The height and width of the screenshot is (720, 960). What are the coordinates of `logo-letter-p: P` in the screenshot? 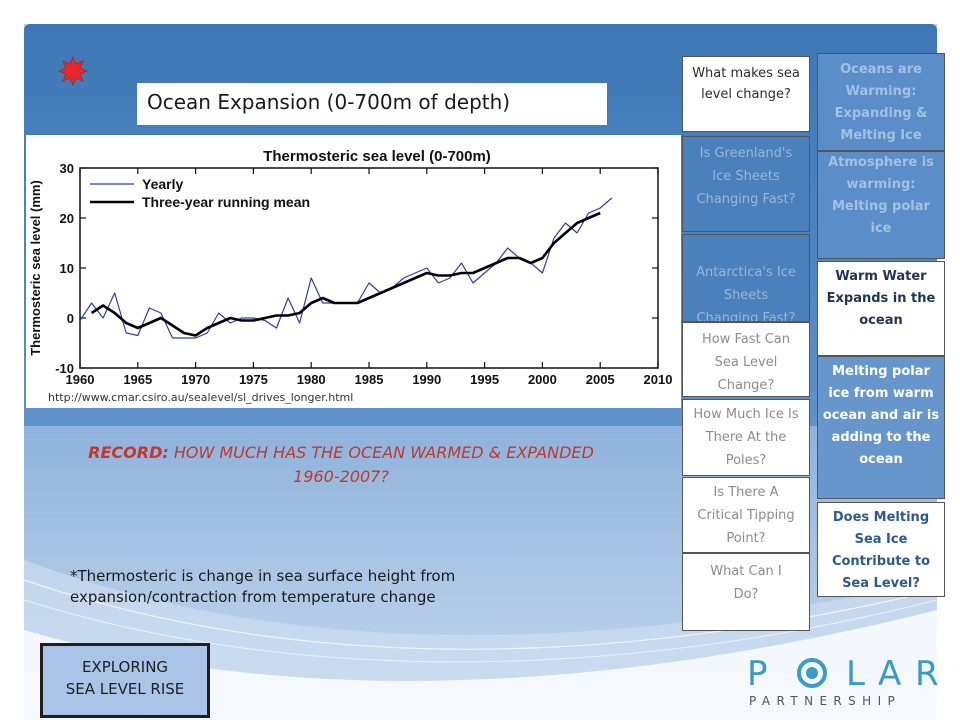 It's located at (757, 674).